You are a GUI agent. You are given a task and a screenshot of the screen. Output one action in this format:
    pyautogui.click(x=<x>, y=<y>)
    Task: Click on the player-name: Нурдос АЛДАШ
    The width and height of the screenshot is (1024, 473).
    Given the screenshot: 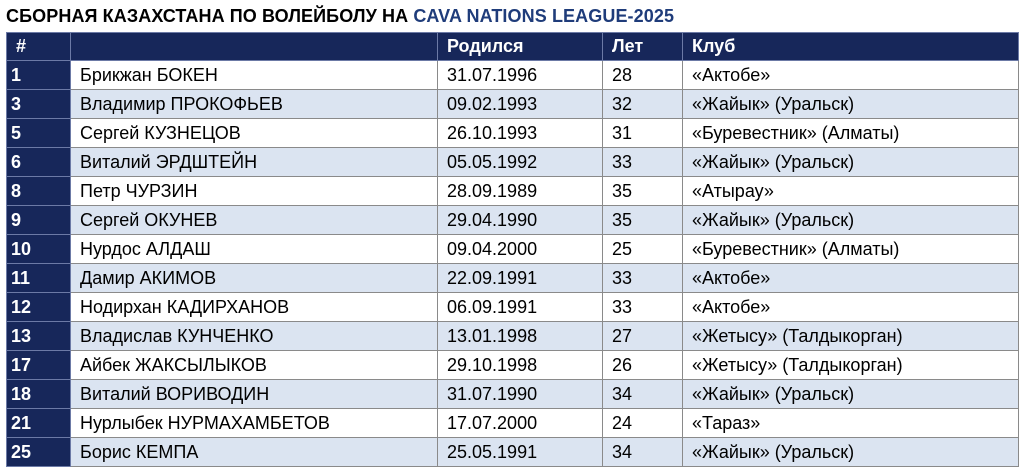 What is the action you would take?
    pyautogui.click(x=254, y=249)
    